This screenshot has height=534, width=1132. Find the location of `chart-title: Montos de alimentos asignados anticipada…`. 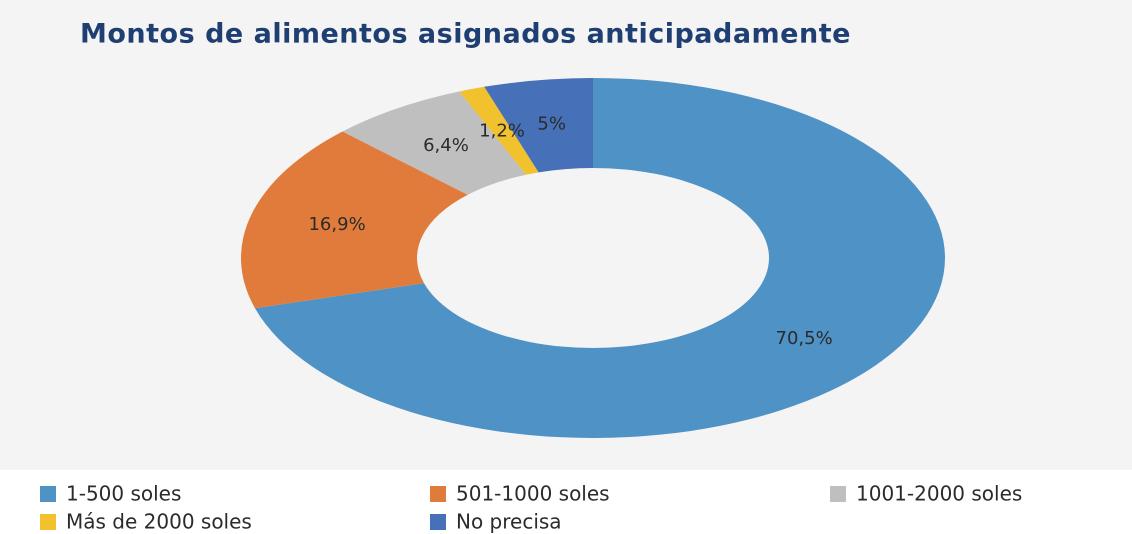

chart-title: Montos de alimentos asignados anticipada… is located at coordinates (465, 34).